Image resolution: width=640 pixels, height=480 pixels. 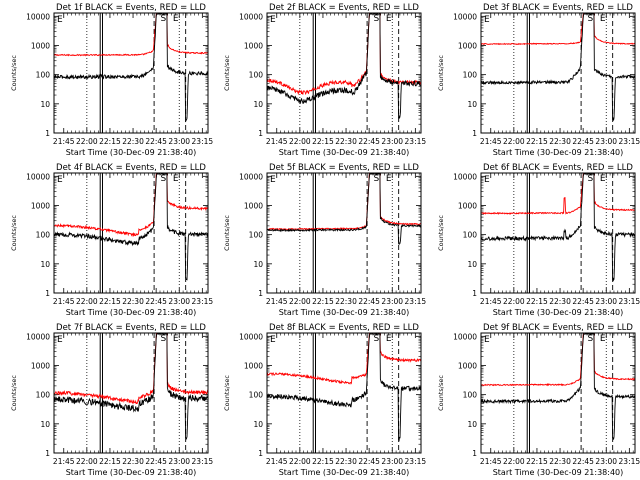 What do you see at coordinates (344, 168) in the screenshot?
I see `panel-title: Det 5f BLACK = Events, RED = LLD` at bounding box center [344, 168].